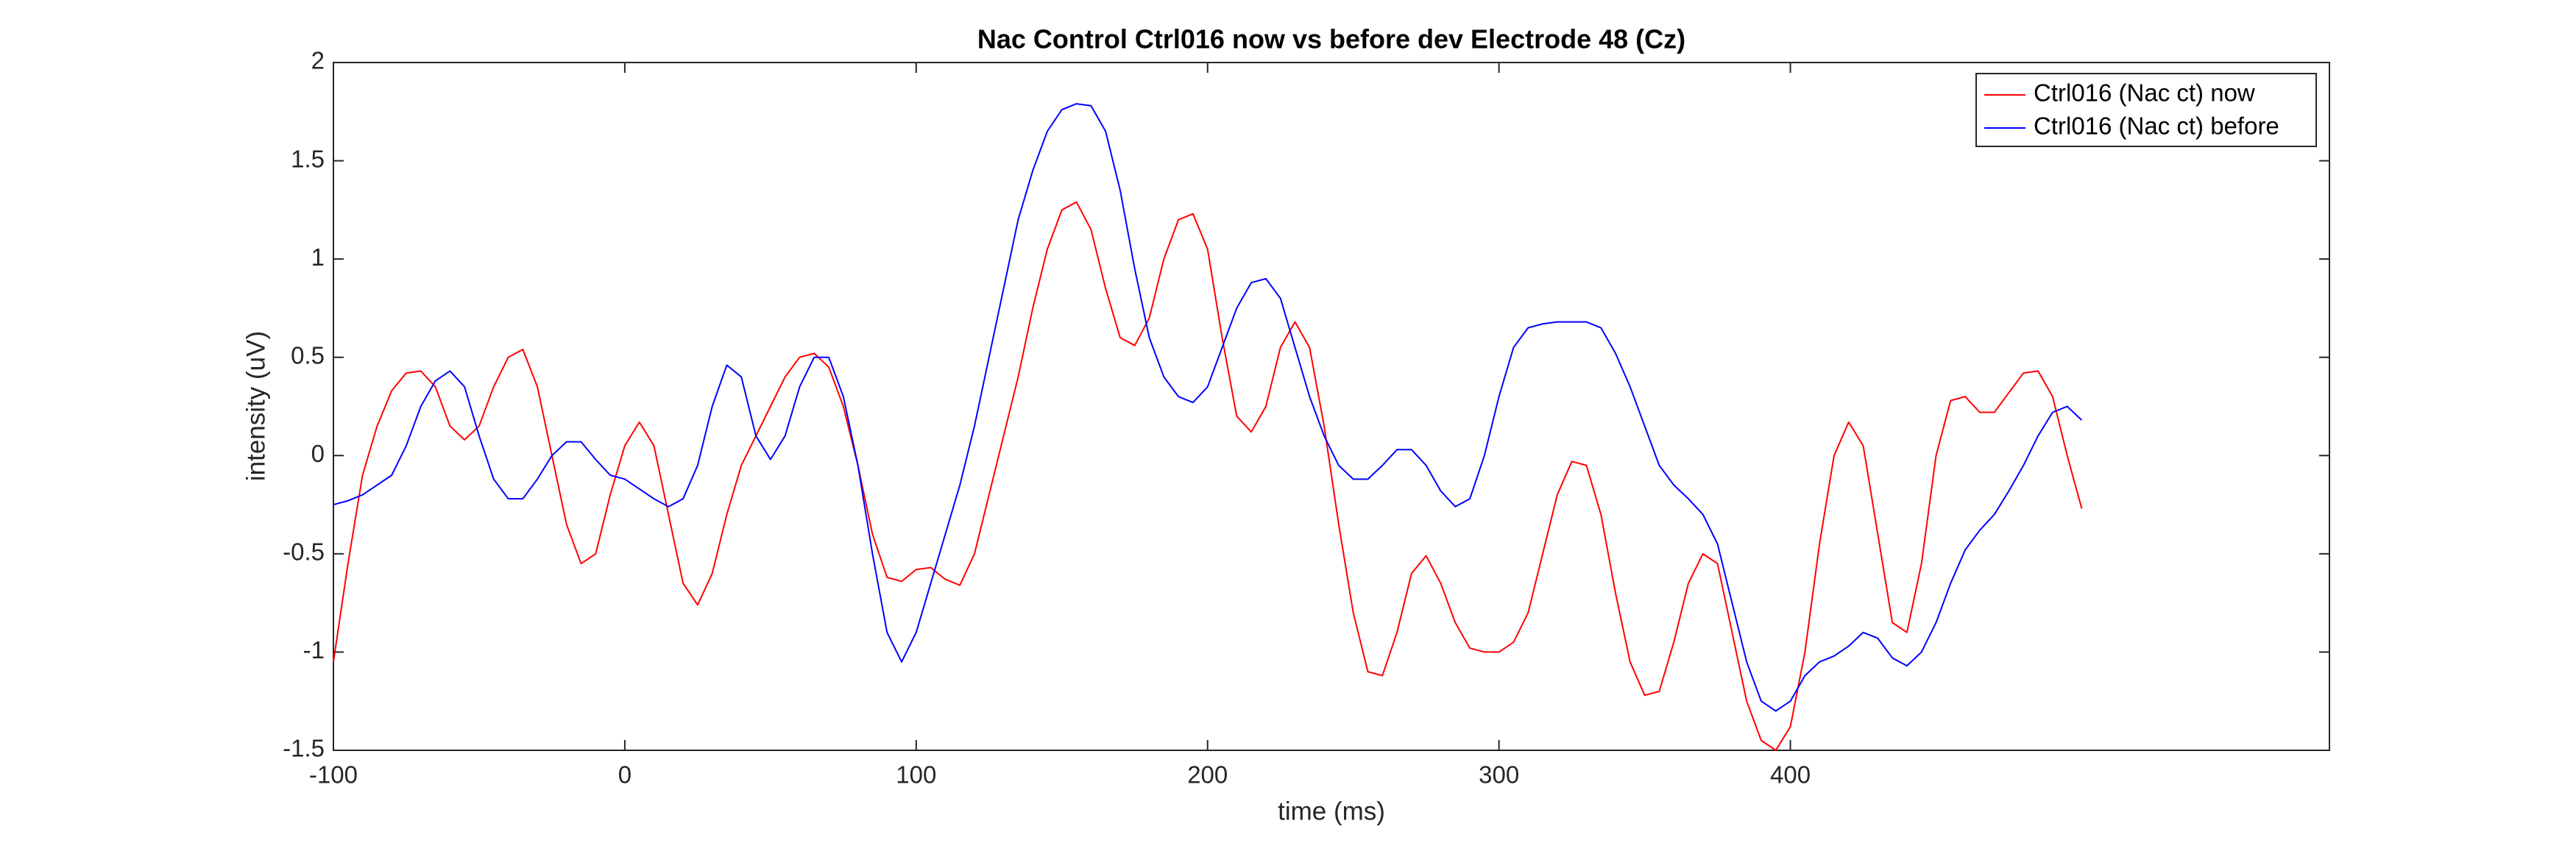 The height and width of the screenshot is (843, 2576). Describe the element at coordinates (304, 748) in the screenshot. I see `y-tick-label: -1.5` at that location.